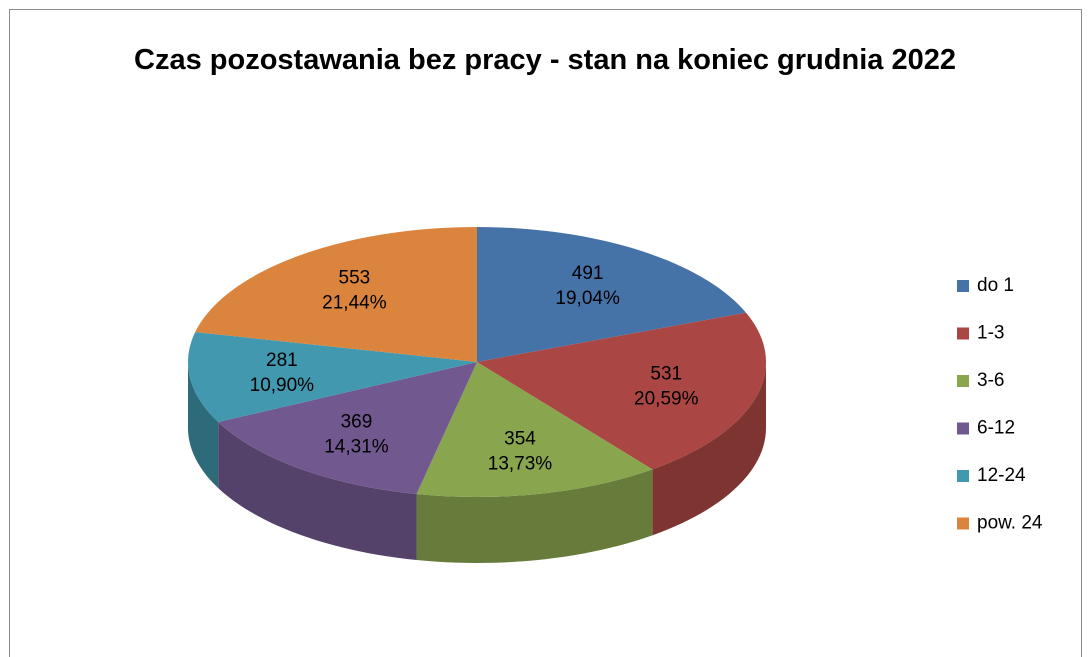 The height and width of the screenshot is (657, 1091). Describe the element at coordinates (990, 333) in the screenshot. I see `legend-label: 1-3` at that location.